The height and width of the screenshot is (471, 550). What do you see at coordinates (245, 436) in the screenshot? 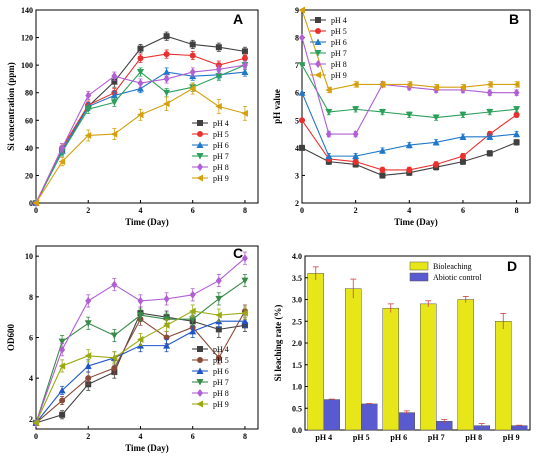
I see `x-tick-label: 8` at bounding box center [245, 436].